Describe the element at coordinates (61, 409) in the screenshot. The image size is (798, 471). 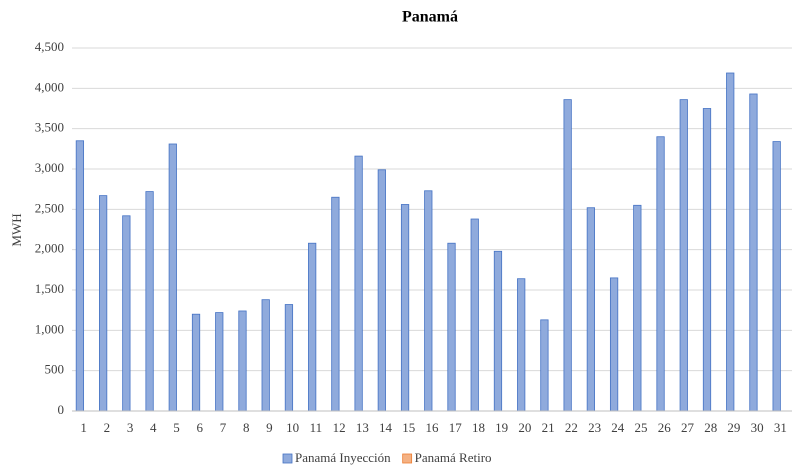
I see `y-tick-label: 0` at that location.